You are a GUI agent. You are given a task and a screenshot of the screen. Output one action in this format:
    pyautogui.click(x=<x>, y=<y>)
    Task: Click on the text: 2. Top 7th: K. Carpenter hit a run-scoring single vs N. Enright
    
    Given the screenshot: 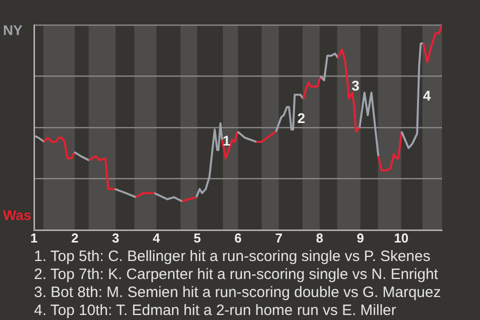 What is the action you would take?
    pyautogui.click(x=237, y=275)
    